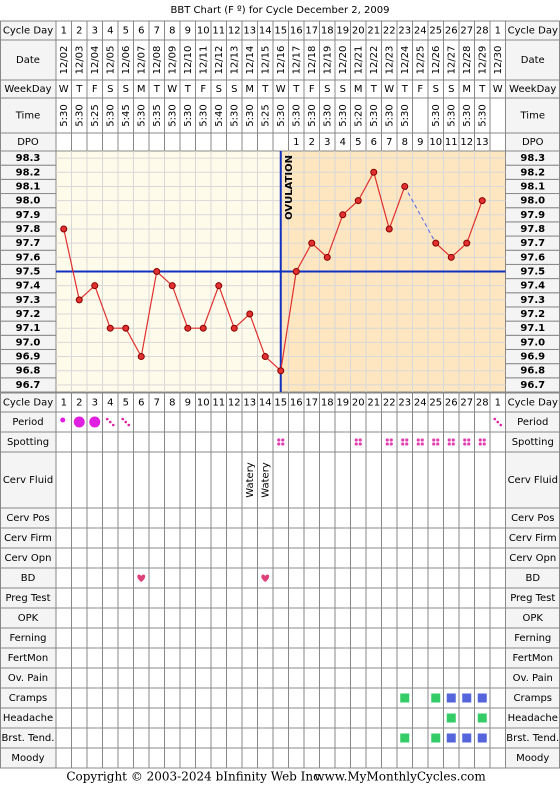  What do you see at coordinates (28, 314) in the screenshot?
I see `y-tick-label: 97.2` at bounding box center [28, 314].